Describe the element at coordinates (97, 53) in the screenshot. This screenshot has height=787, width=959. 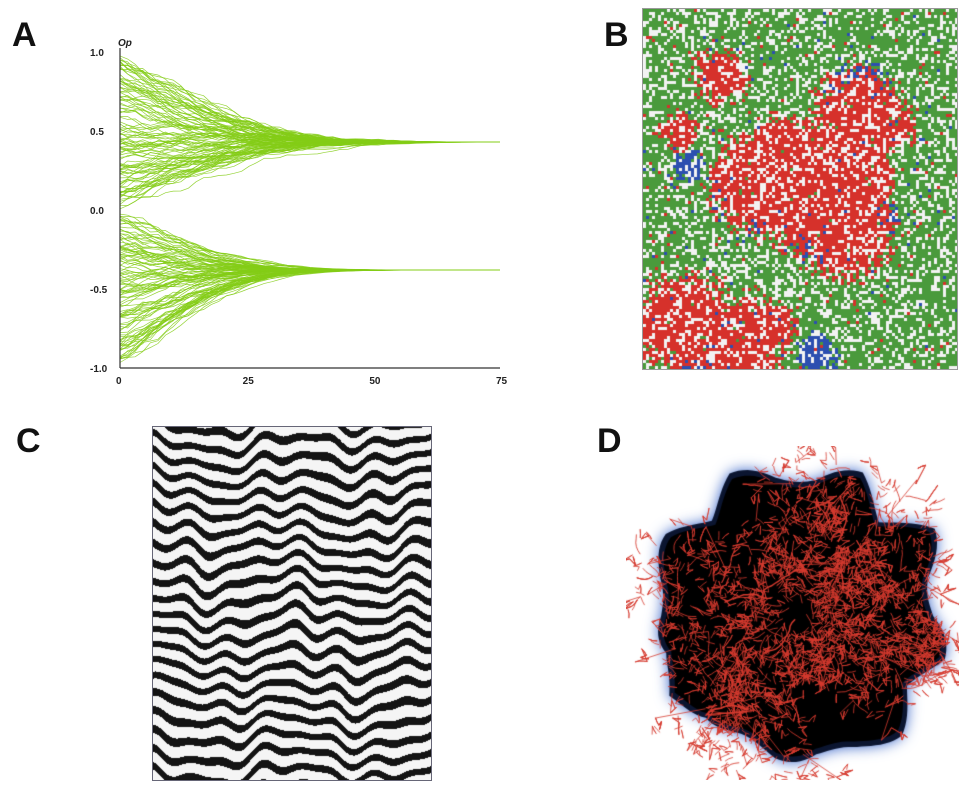
I see `y-tick-label: 1.0` at that location.